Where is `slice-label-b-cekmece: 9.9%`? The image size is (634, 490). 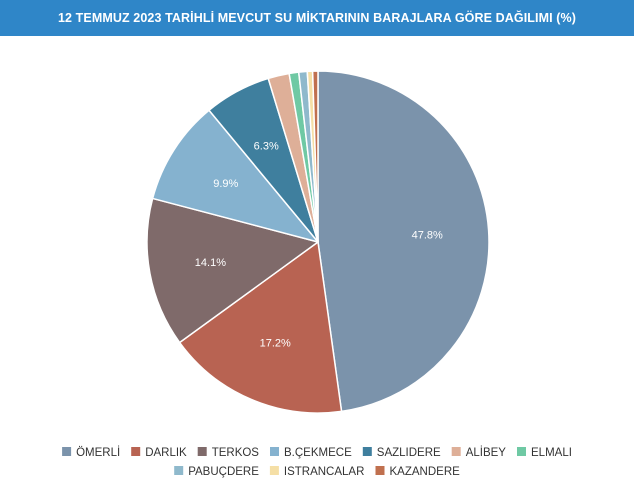
slice-label-b-cekmece: 9.9% is located at coordinates (225, 184).